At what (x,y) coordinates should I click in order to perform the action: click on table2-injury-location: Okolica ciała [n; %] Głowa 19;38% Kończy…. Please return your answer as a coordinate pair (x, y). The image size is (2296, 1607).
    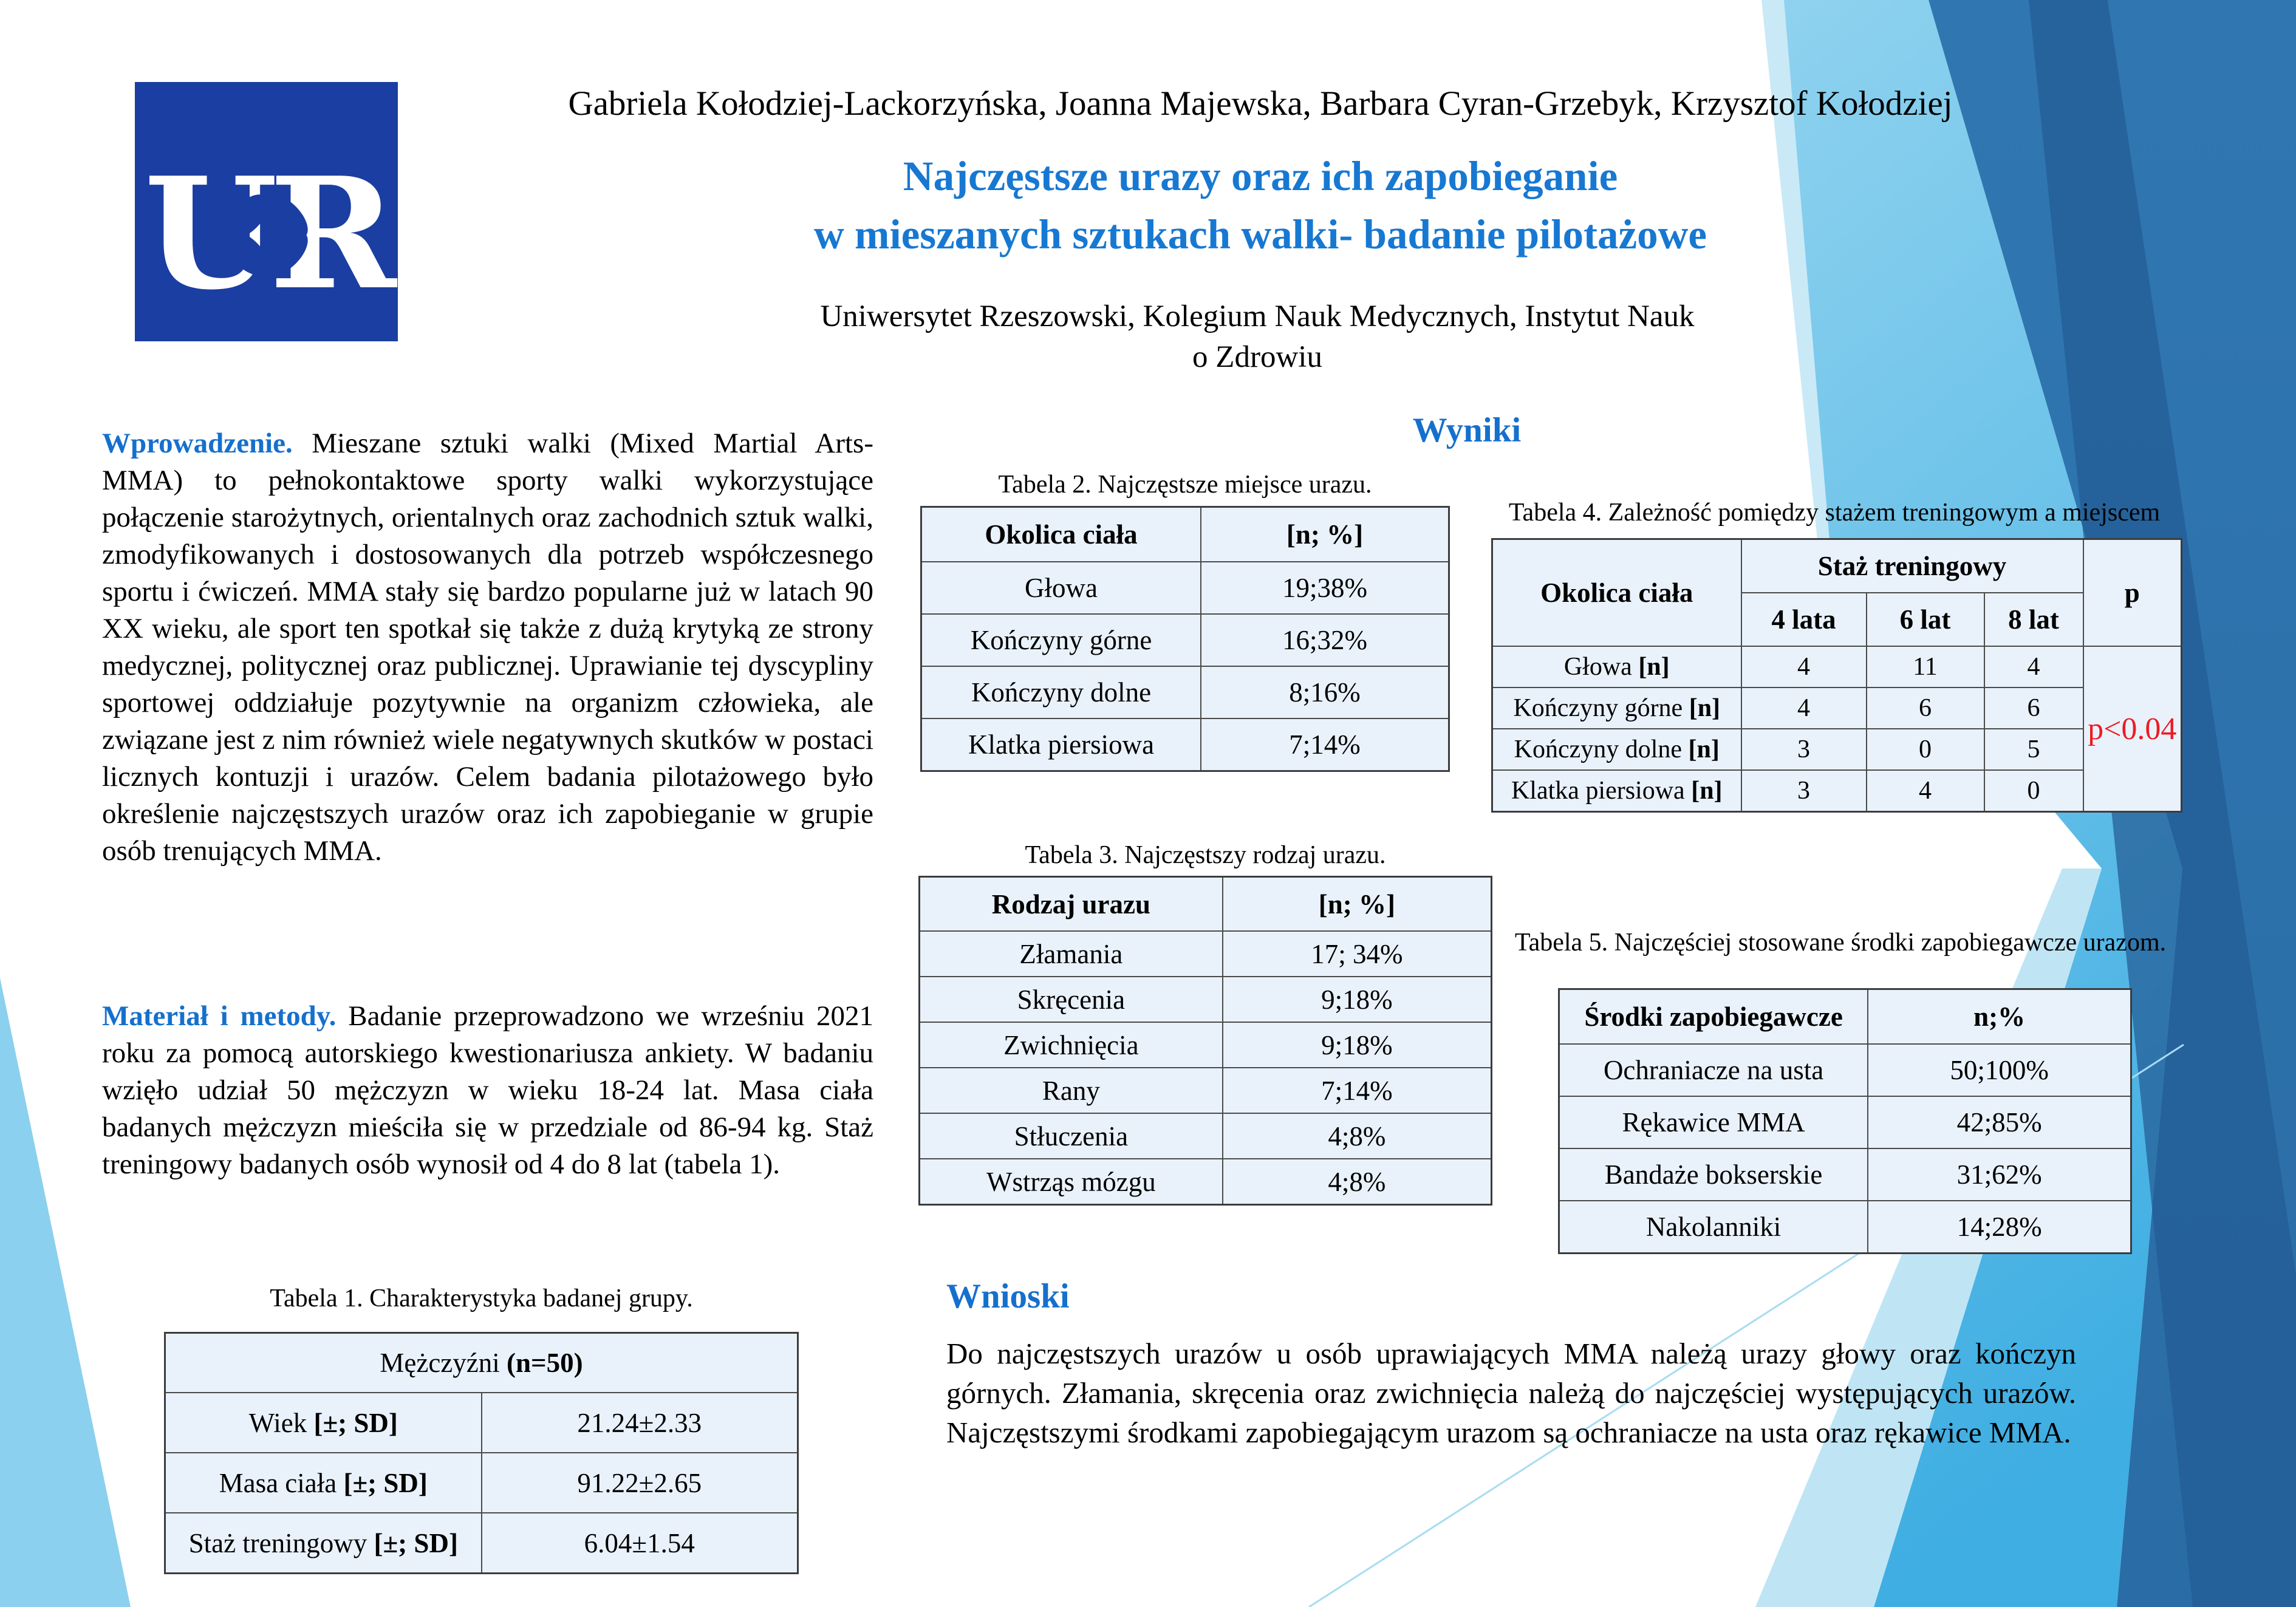
    Looking at the image, I should click on (1185, 639).